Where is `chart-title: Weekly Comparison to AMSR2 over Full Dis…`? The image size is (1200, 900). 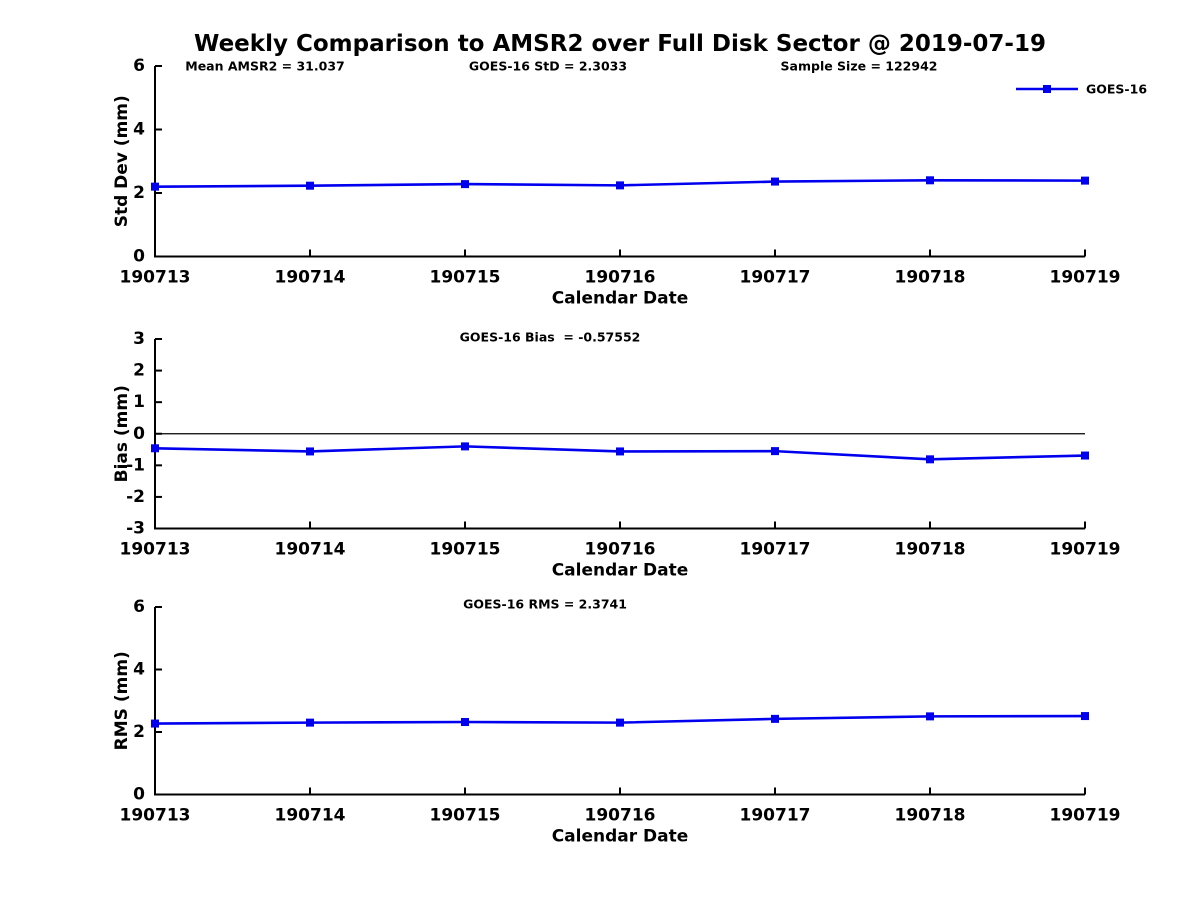 chart-title: Weekly Comparison to AMSR2 over Full Dis… is located at coordinates (620, 44).